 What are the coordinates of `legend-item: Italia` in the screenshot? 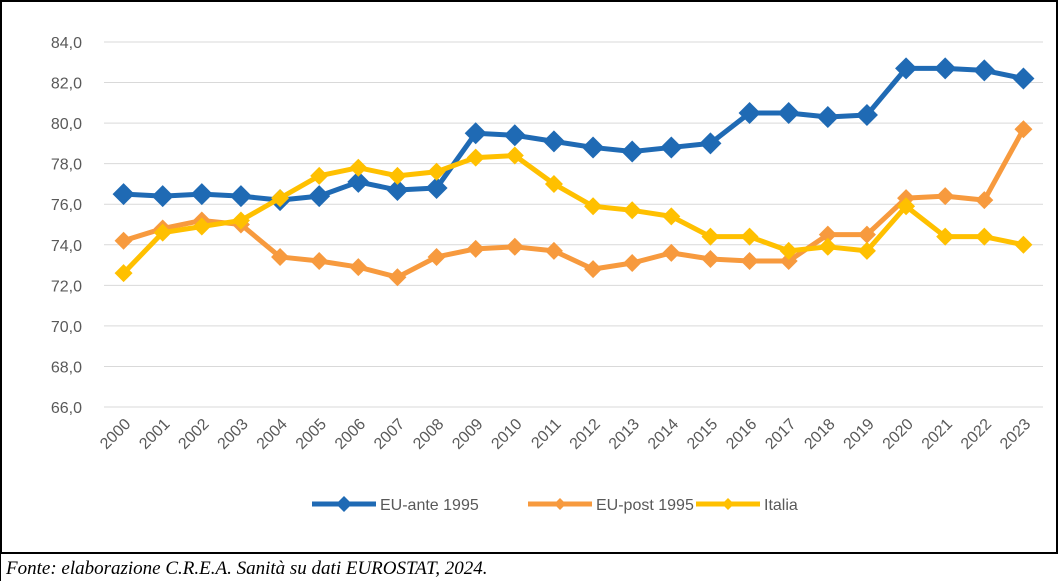 It's located at (747, 505).